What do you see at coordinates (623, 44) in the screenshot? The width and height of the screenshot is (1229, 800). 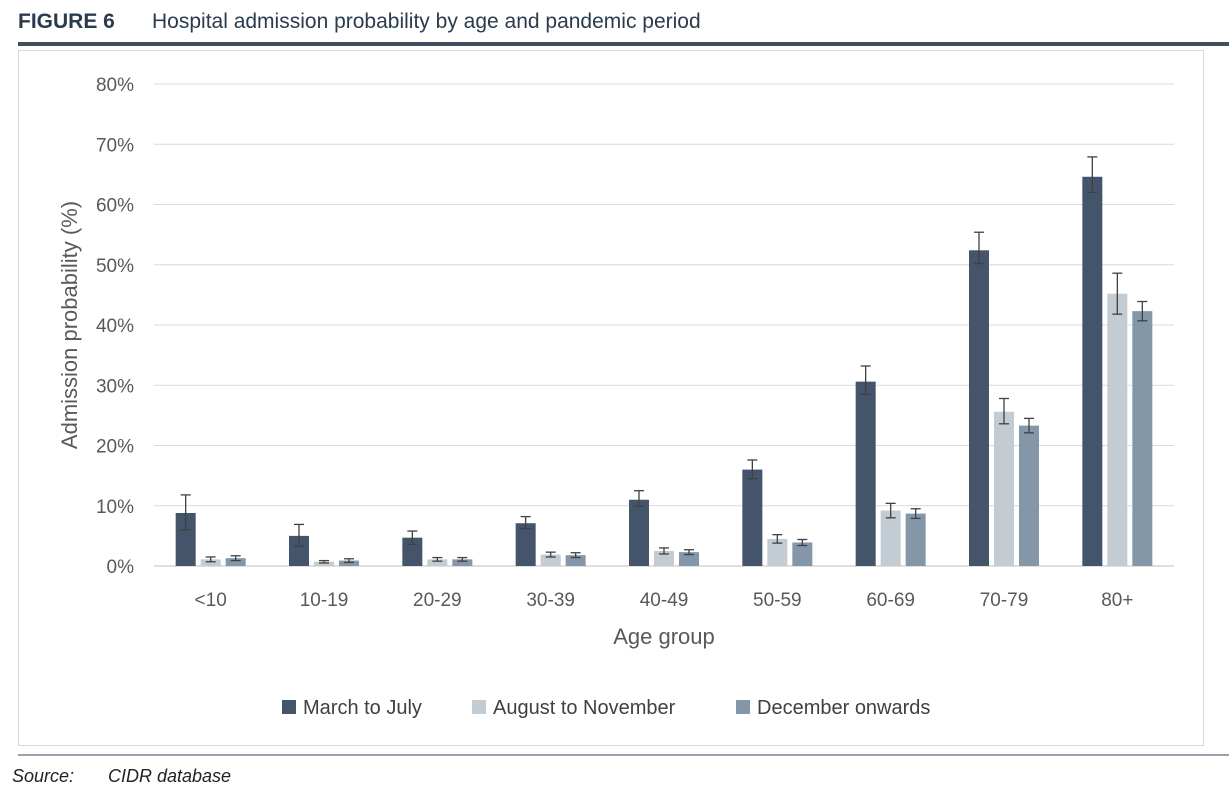 I see `header-rule` at bounding box center [623, 44].